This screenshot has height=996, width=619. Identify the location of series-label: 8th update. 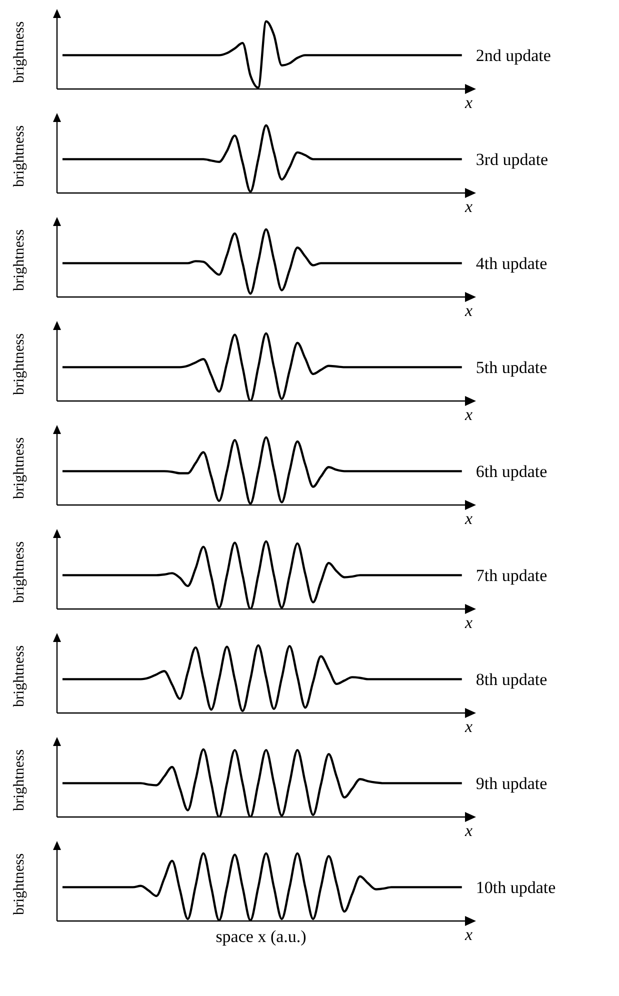
(512, 680).